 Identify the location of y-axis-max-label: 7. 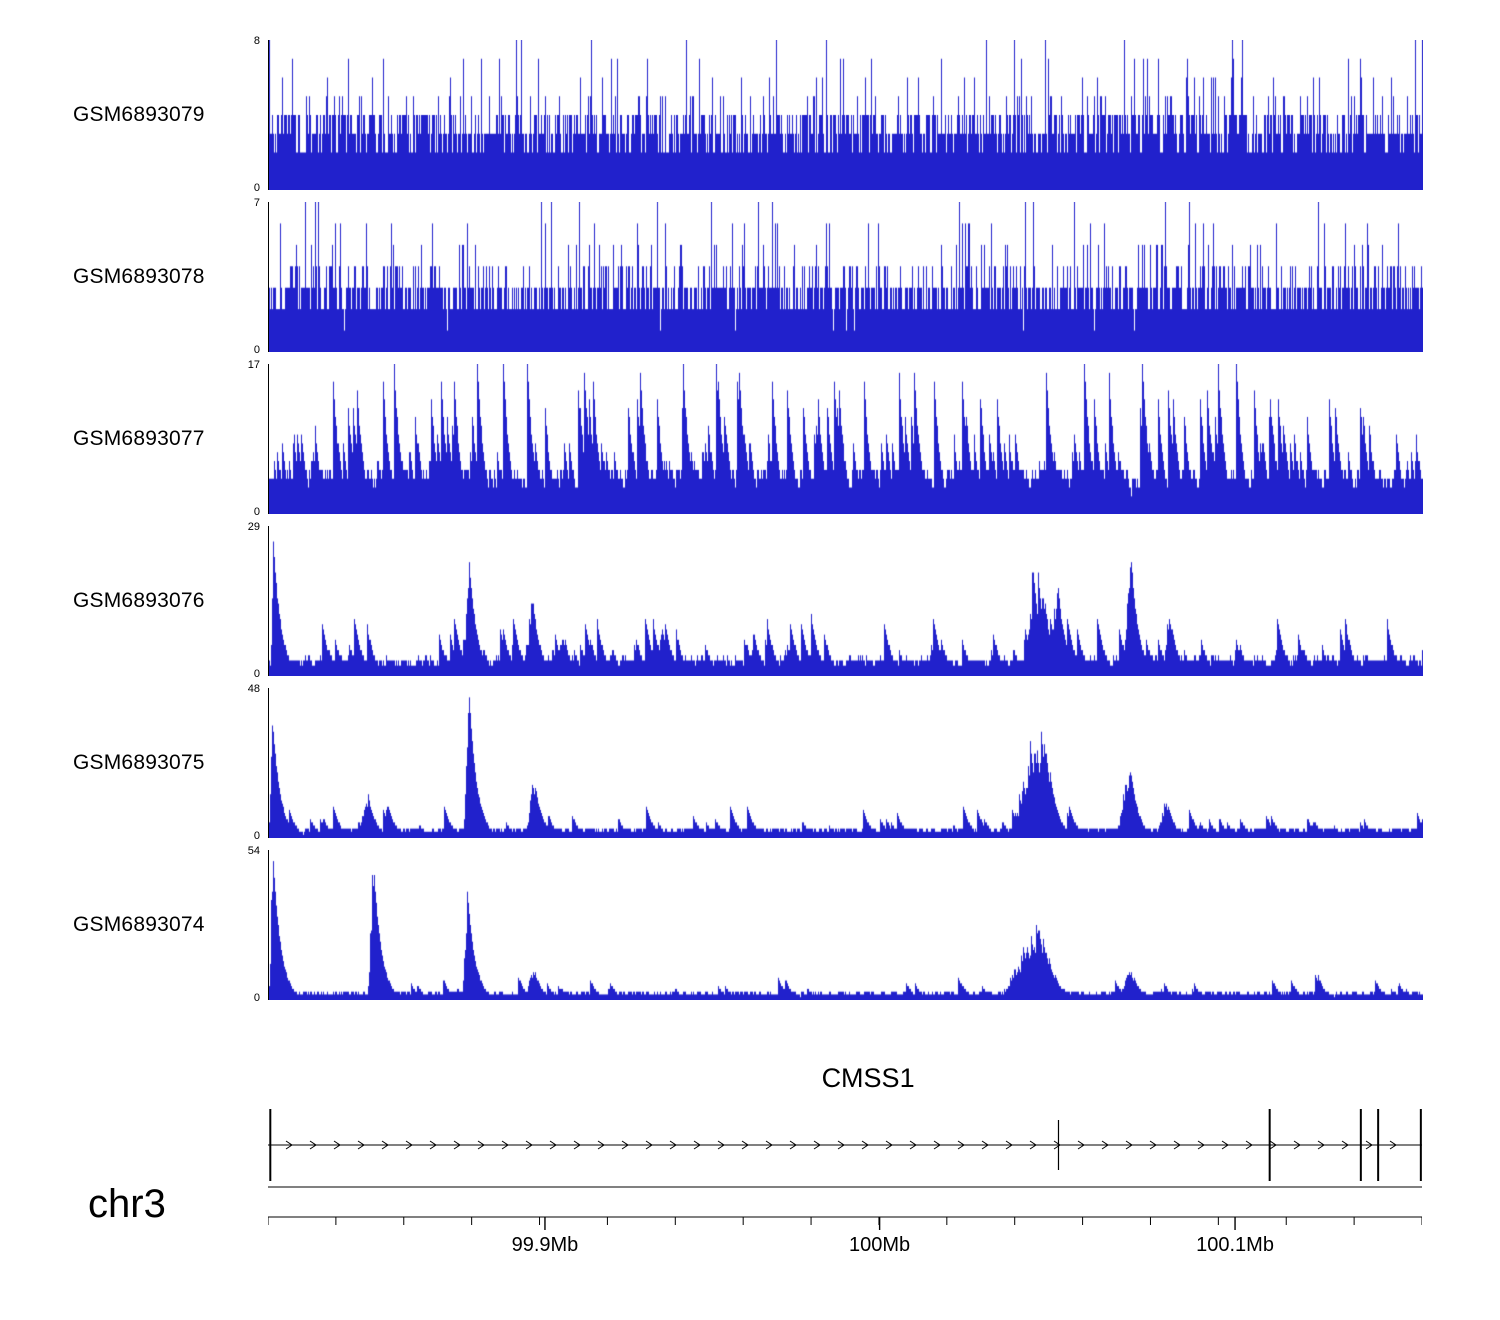
(256, 203).